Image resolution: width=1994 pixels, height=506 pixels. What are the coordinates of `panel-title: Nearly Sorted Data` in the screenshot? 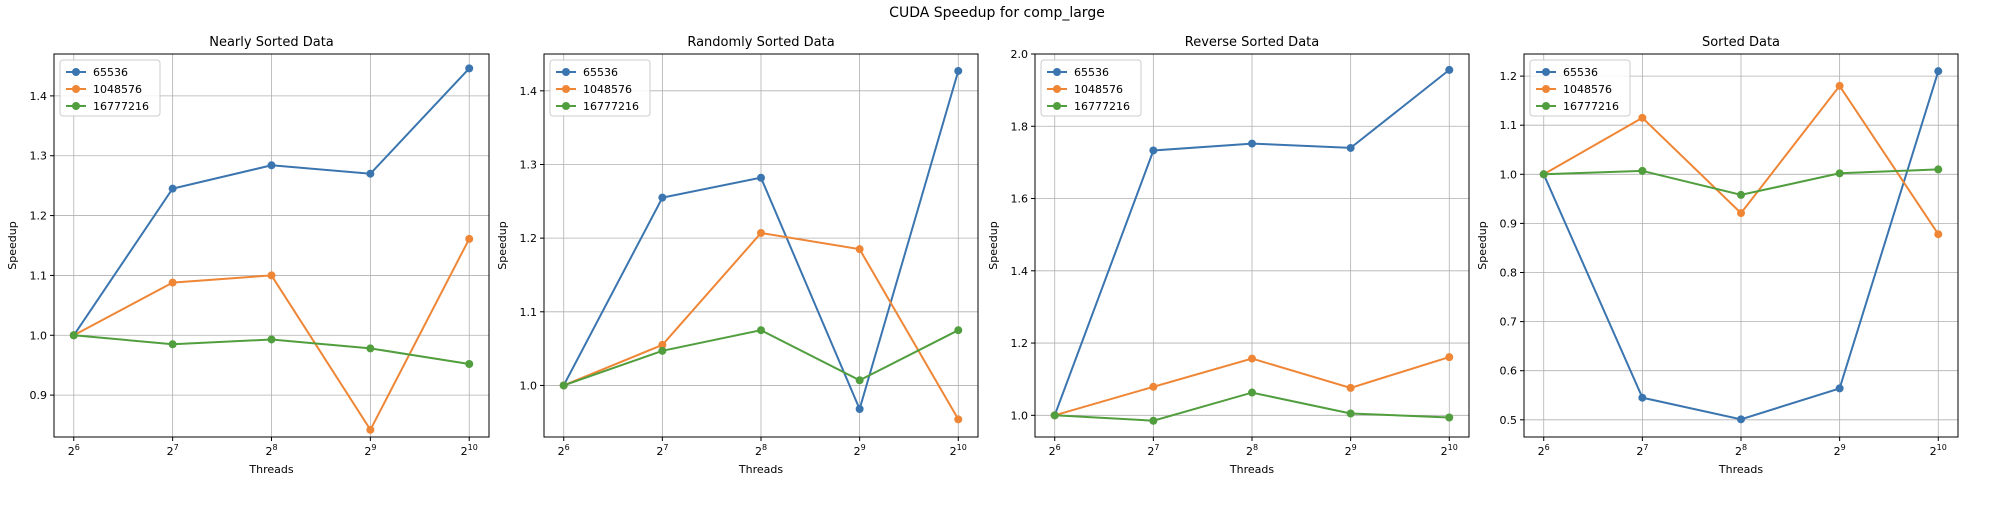 It's located at (271, 42).